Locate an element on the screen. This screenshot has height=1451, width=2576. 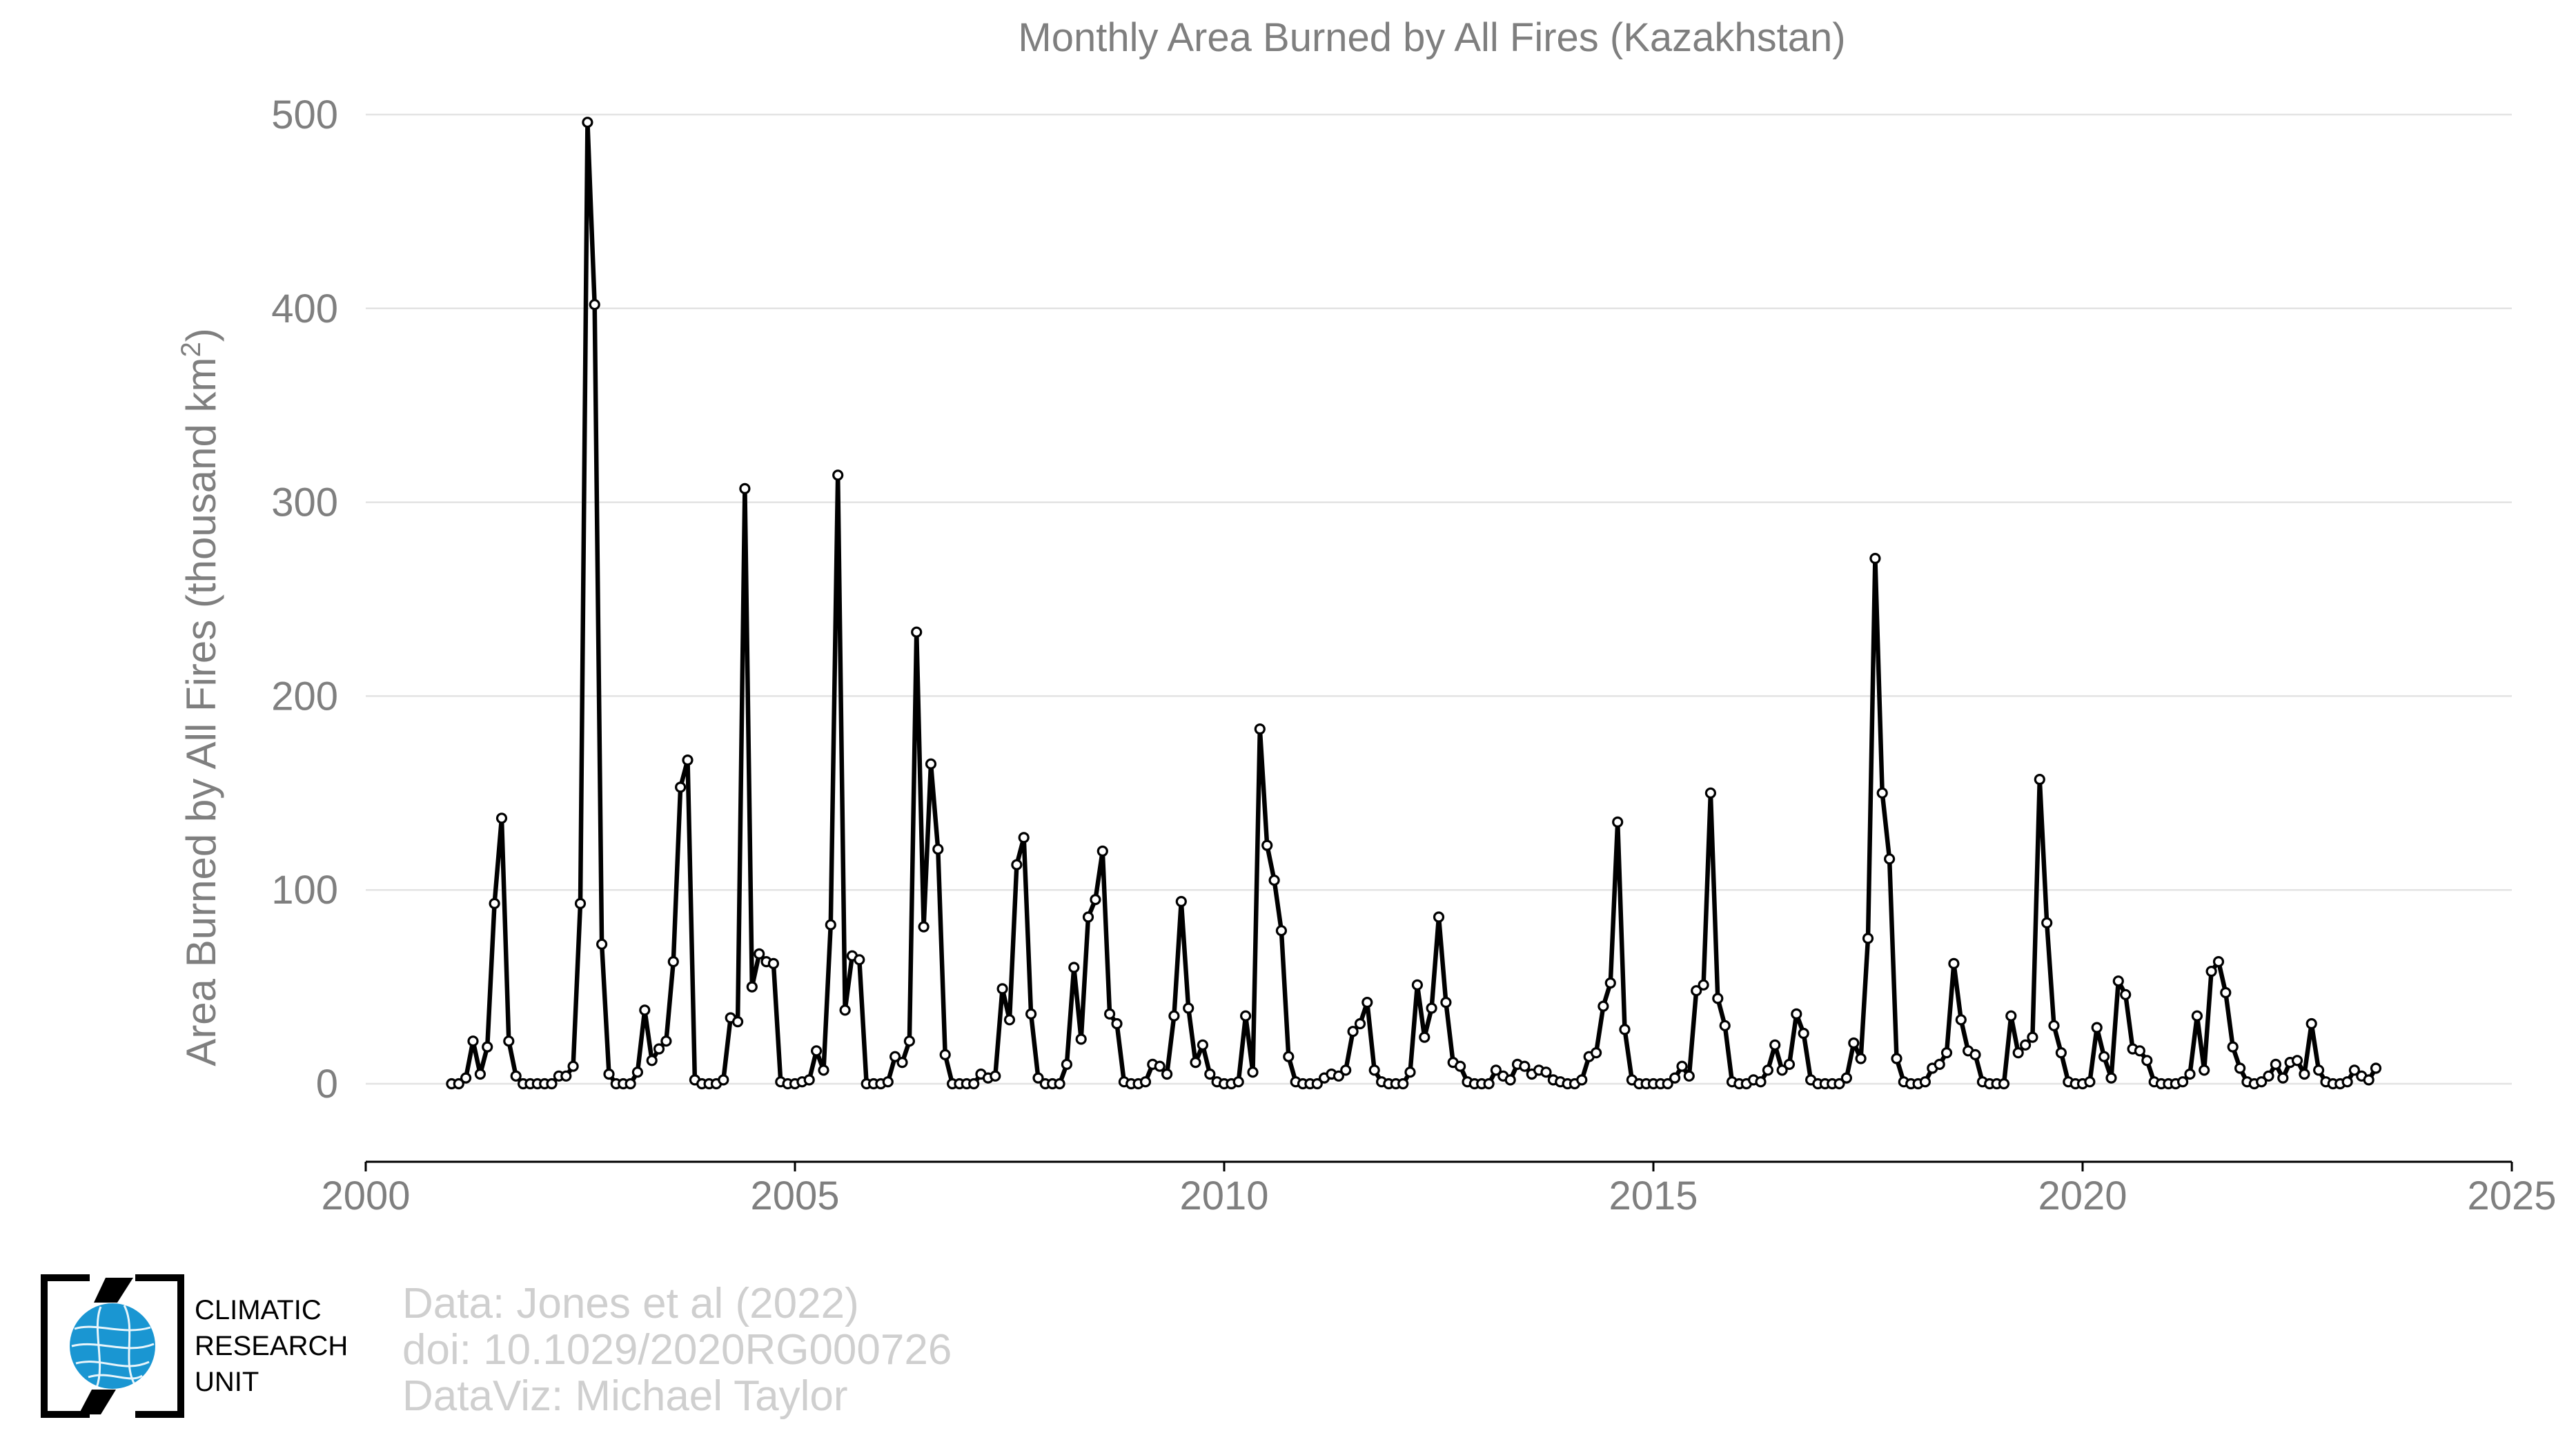
x-tick-label-2000: 2000 is located at coordinates (365, 1196).